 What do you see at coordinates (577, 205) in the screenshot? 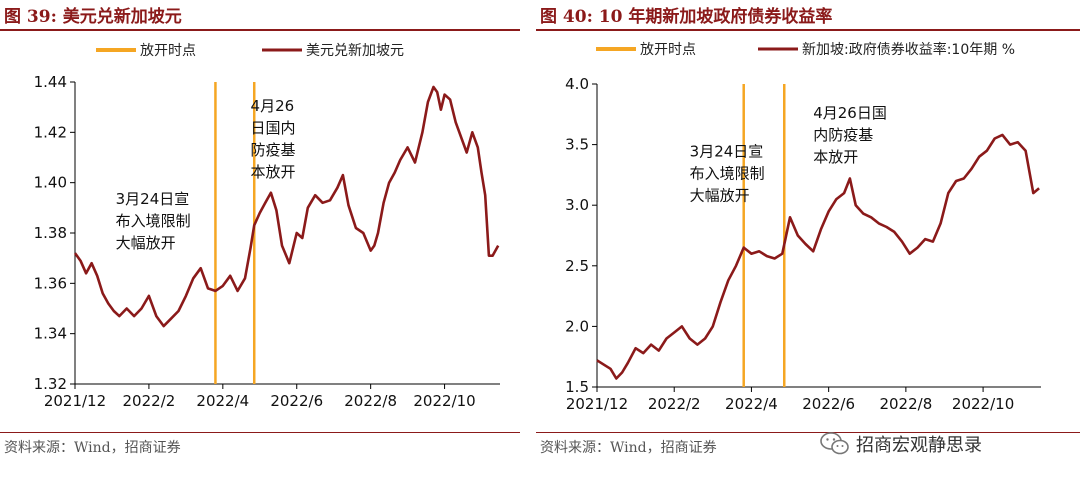
I see `y-tick-label: 3.0` at bounding box center [577, 205].